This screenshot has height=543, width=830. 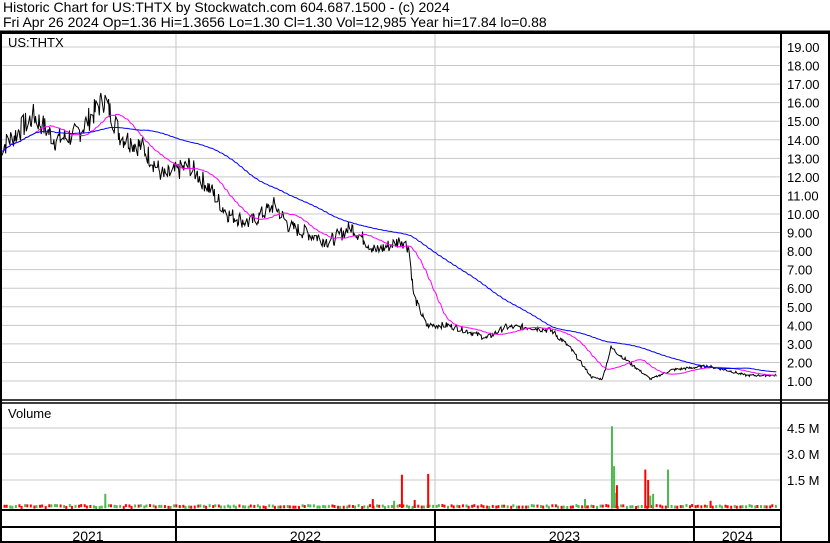 What do you see at coordinates (799, 251) in the screenshot?
I see `price-tick-label: 8.00` at bounding box center [799, 251].